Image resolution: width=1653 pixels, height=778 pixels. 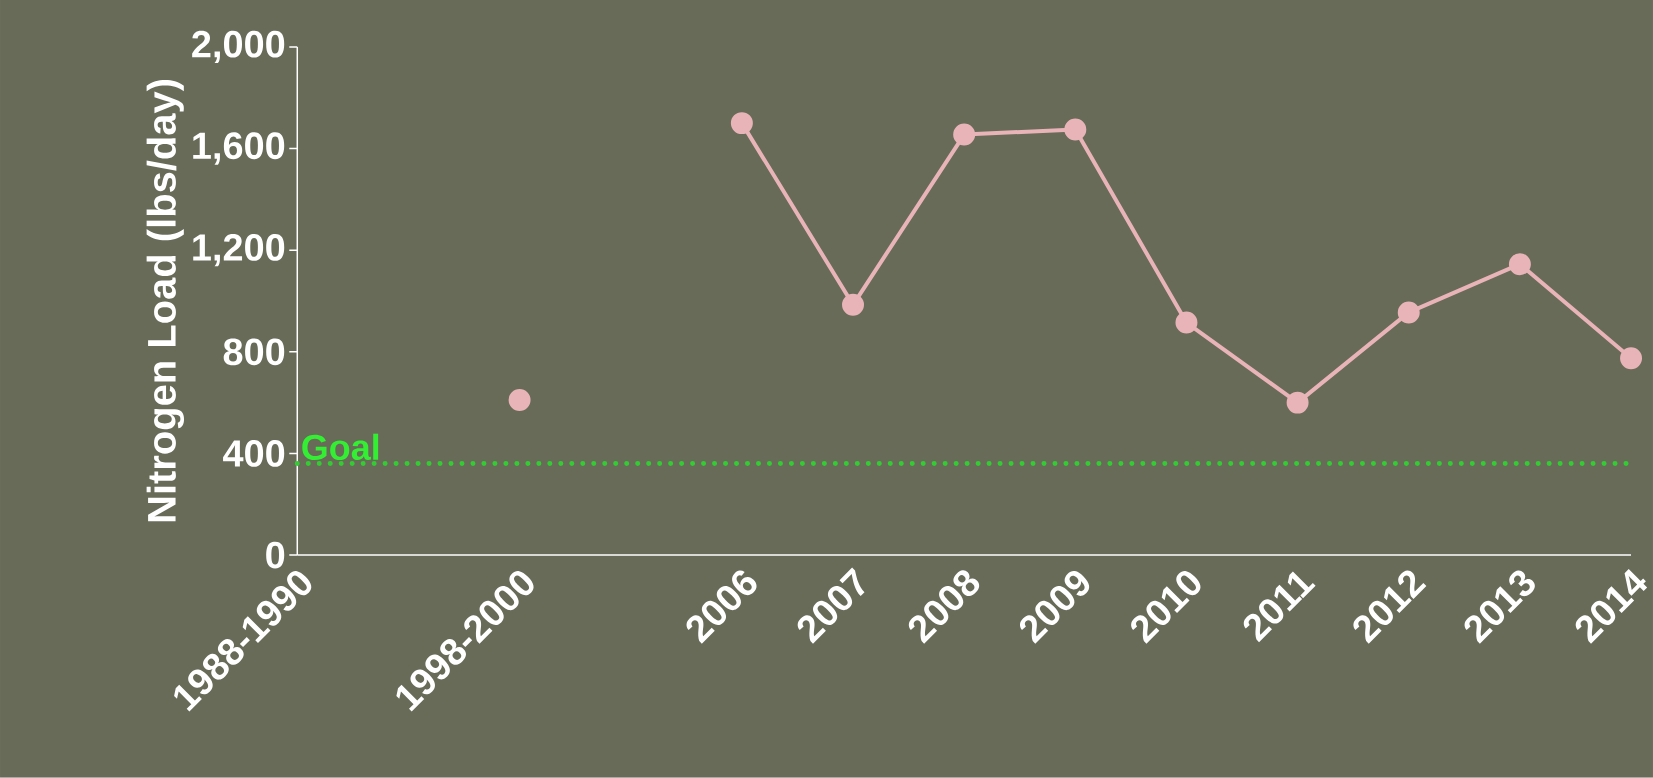 What do you see at coordinates (239, 148) in the screenshot?
I see `y-tick-label: 1,600` at bounding box center [239, 148].